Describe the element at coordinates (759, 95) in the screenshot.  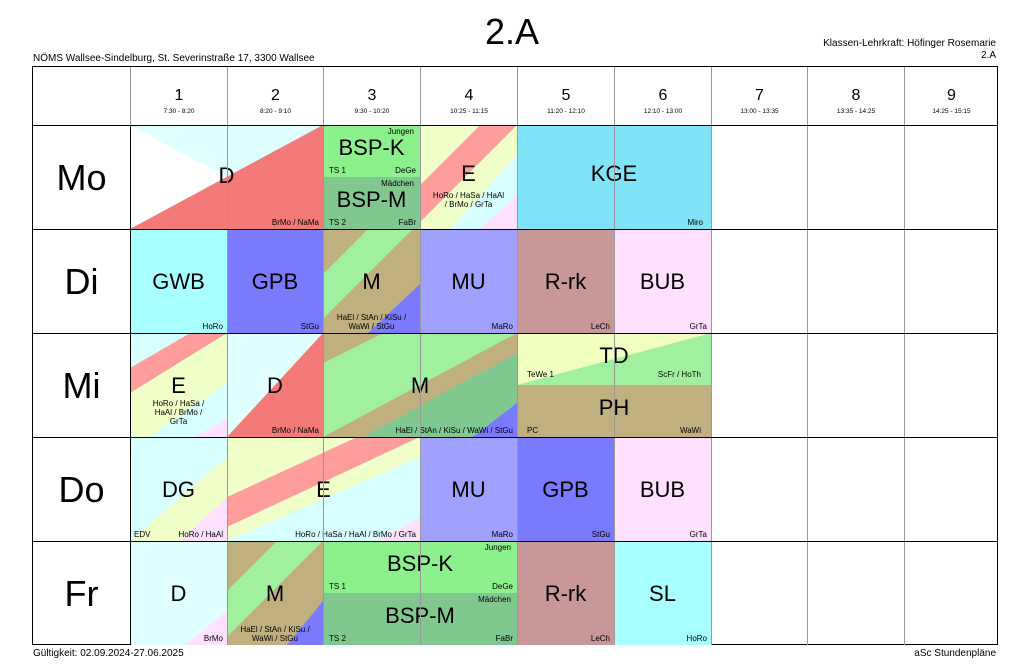
I see `period-number: 7` at that location.